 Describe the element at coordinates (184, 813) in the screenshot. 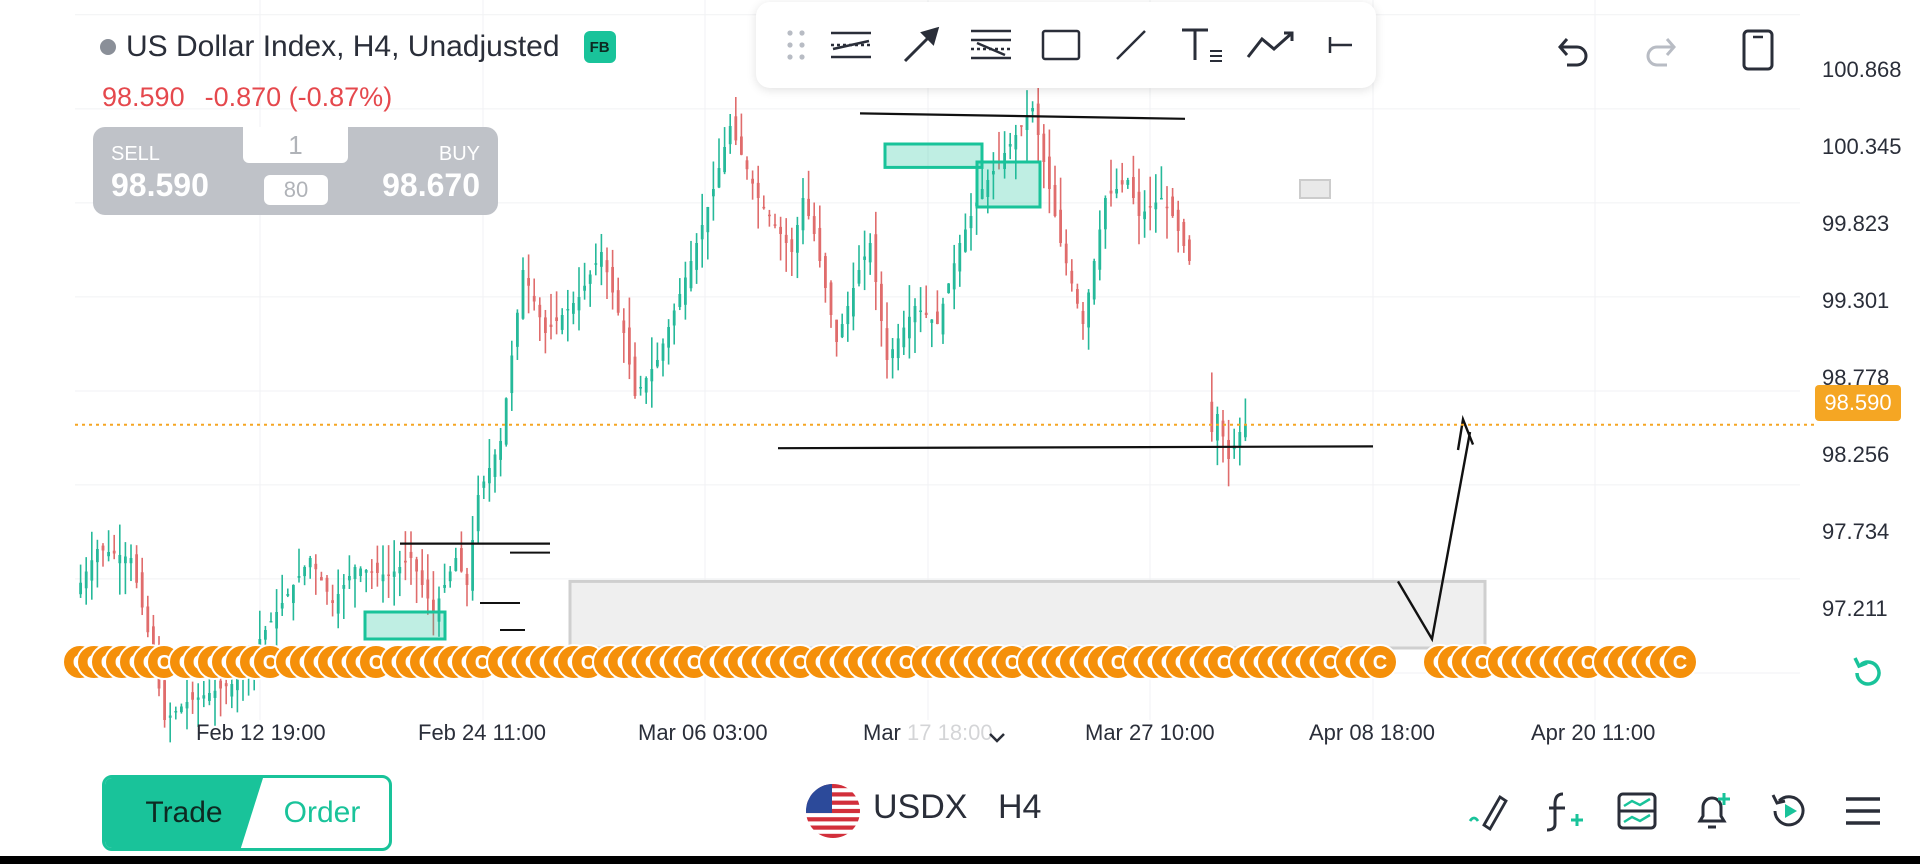

I see `trade-tab: Trade` at that location.